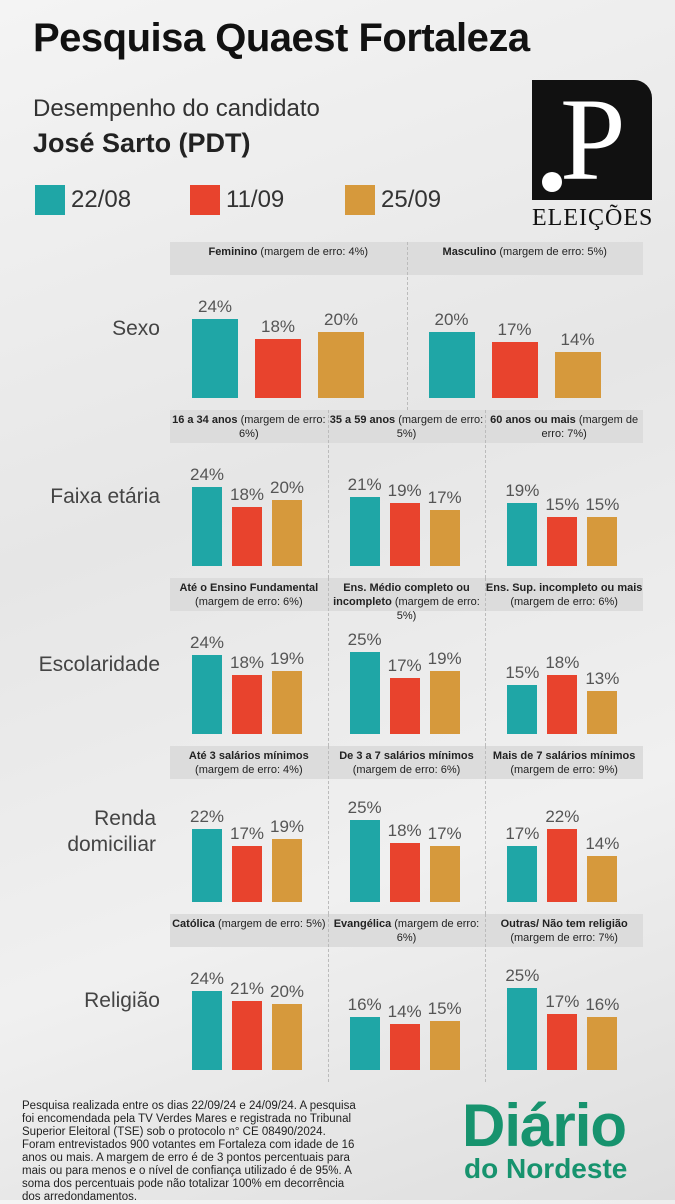 Image resolution: width=675 pixels, height=1204 pixels. I want to click on panel-title: Até 3 salários mínimos, so click(248, 756).